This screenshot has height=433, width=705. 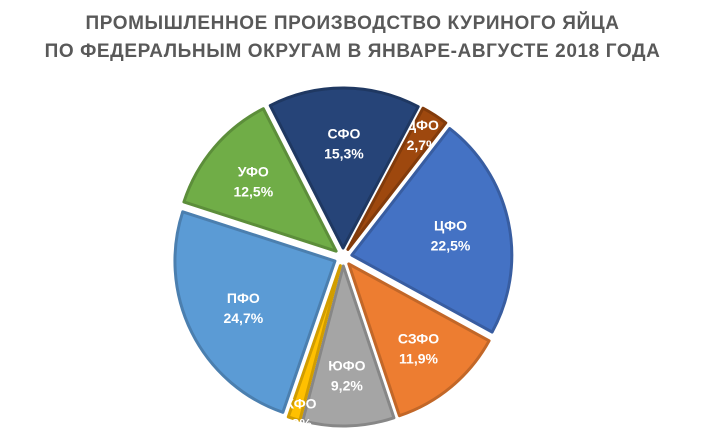 What do you see at coordinates (346, 366) in the screenshot?
I see `slice-label-name: ЮФО` at bounding box center [346, 366].